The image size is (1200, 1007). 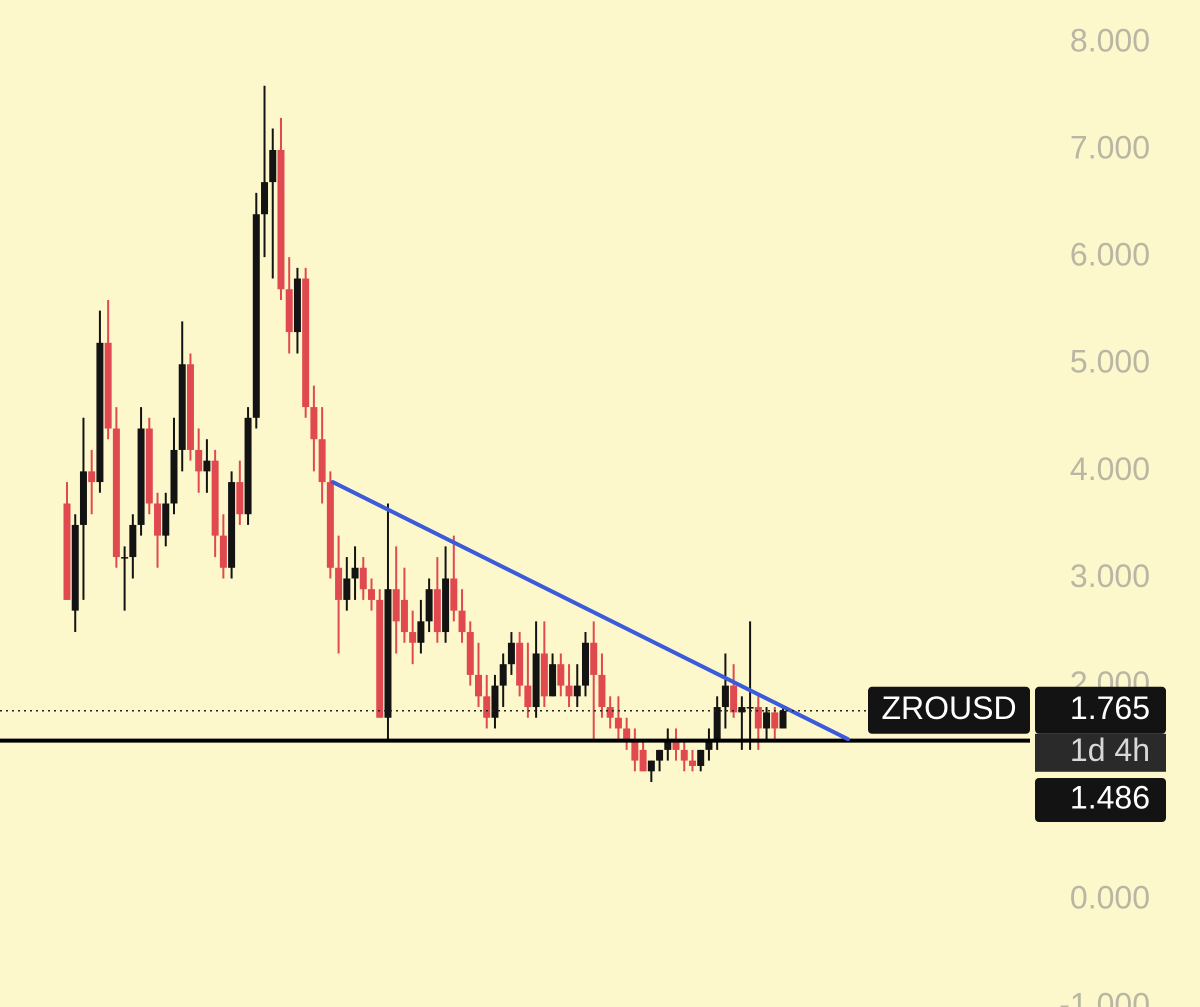 What do you see at coordinates (1110, 147) in the screenshot?
I see `y-tick-label: 7.000` at bounding box center [1110, 147].